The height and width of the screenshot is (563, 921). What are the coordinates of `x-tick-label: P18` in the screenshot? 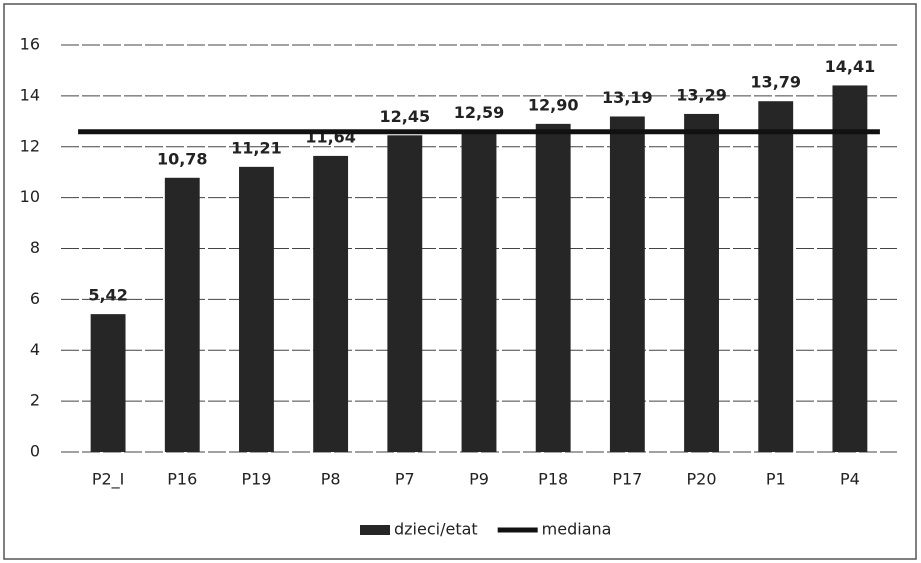 It's located at (553, 479).